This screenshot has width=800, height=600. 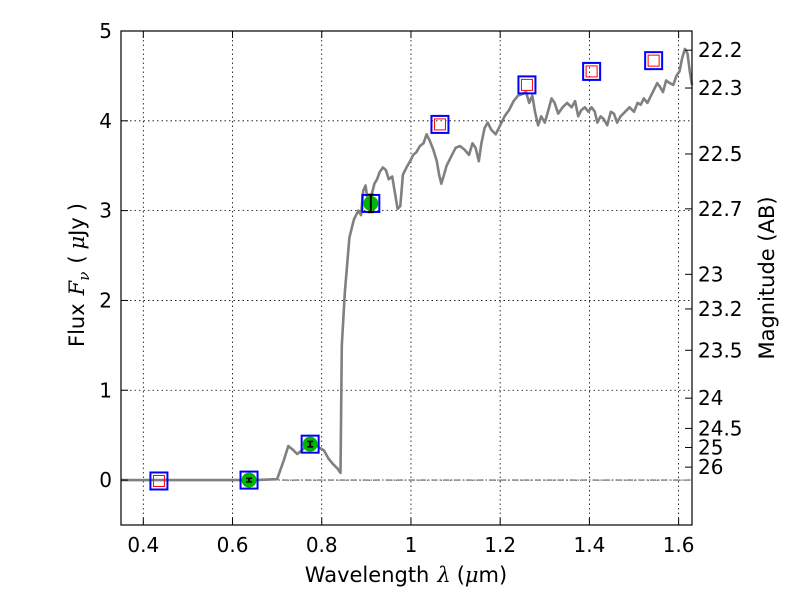 I want to click on y-tick-label: 4, so click(x=105, y=121).